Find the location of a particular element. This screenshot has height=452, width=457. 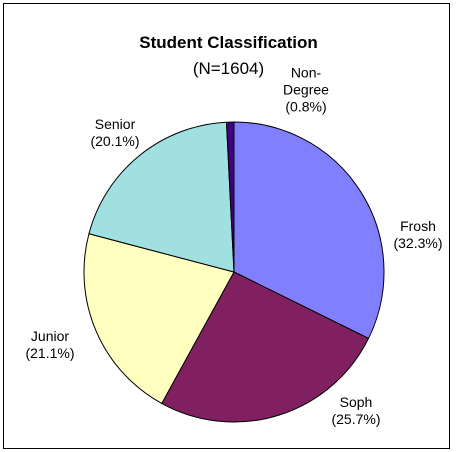

category-label: Frosh is located at coordinates (418, 226).